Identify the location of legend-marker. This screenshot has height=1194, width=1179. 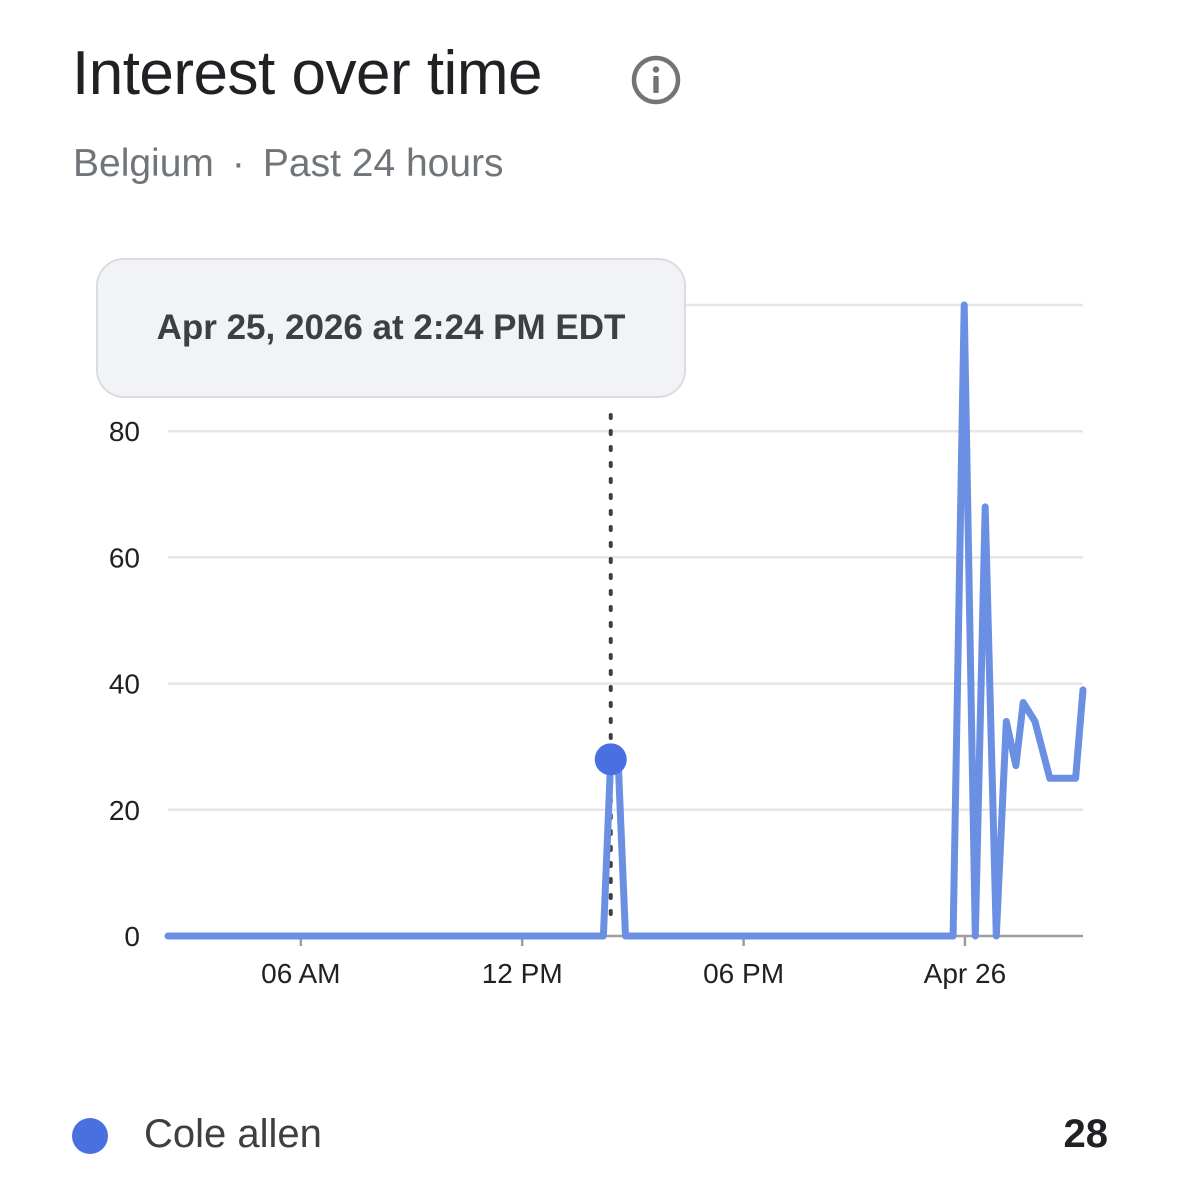
(90, 1136).